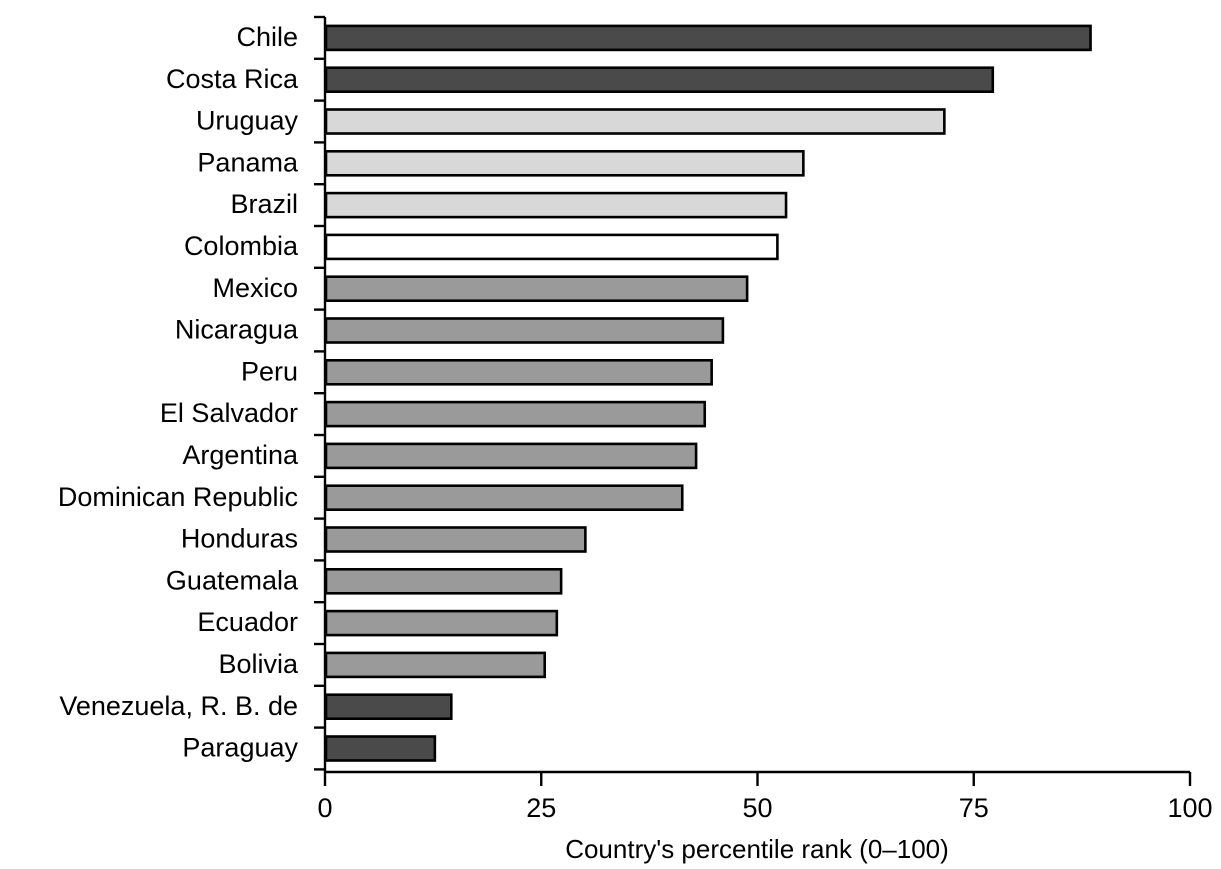  I want to click on bar-uruguay, so click(635, 121).